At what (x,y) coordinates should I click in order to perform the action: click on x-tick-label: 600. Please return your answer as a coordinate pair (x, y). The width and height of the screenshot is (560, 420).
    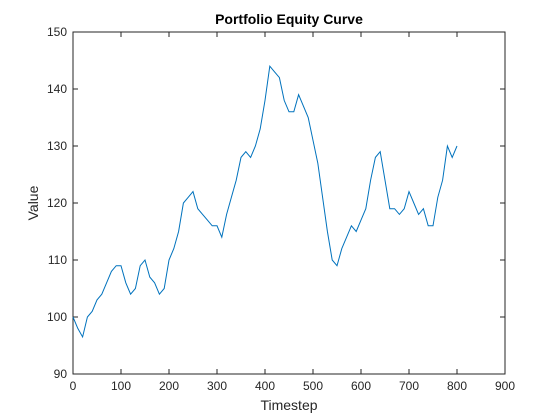
    Looking at the image, I should click on (361, 386).